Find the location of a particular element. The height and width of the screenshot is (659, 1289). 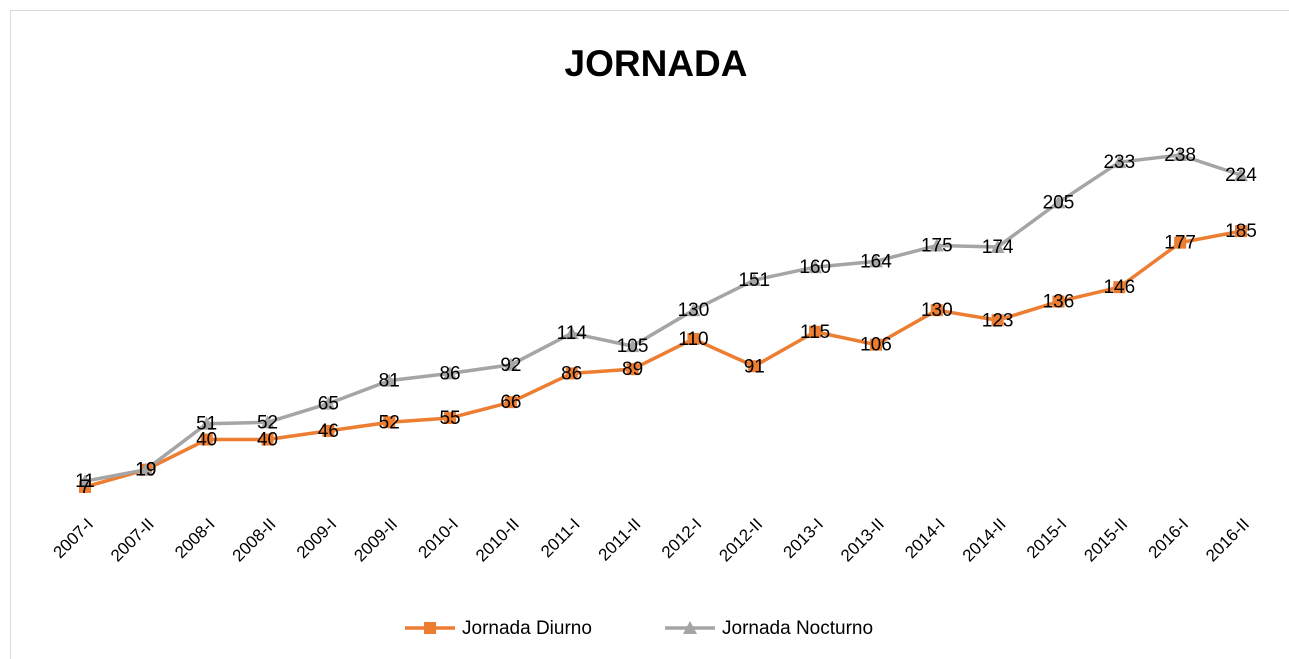

data-label: 46 is located at coordinates (328, 431).